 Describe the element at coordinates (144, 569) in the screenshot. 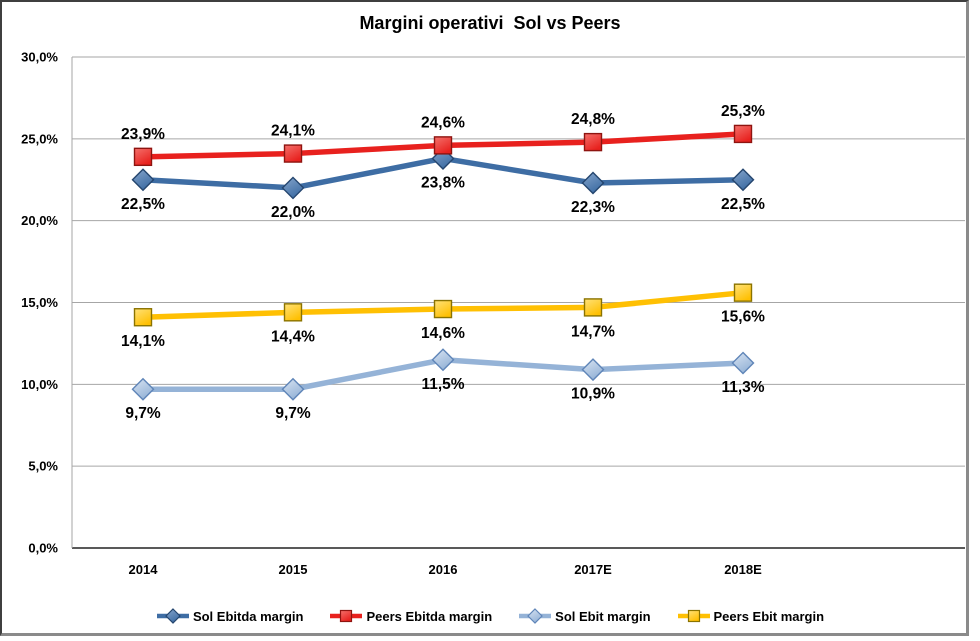

I see `x-tick-label: 2014` at that location.